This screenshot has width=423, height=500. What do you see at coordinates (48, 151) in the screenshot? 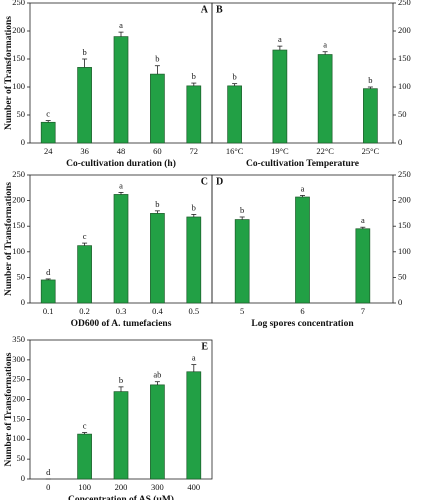
I see `x-tick-label: 24` at bounding box center [48, 151].